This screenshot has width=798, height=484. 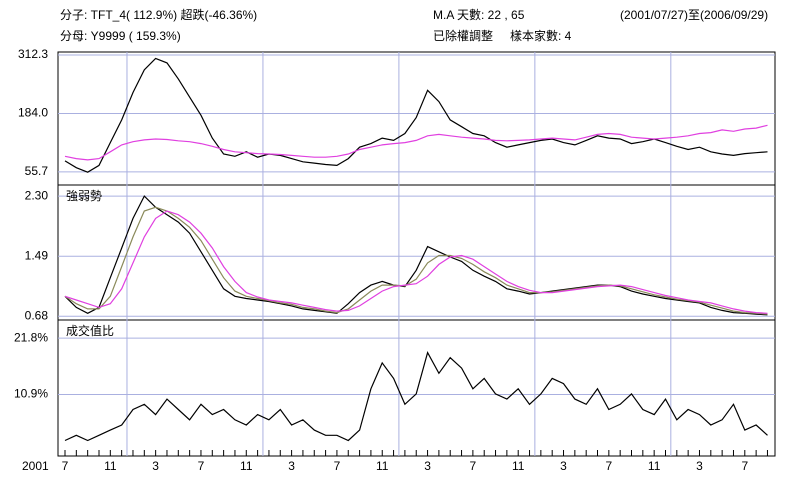 What do you see at coordinates (33, 113) in the screenshot?
I see `y-tick-label: 184.0` at bounding box center [33, 113].